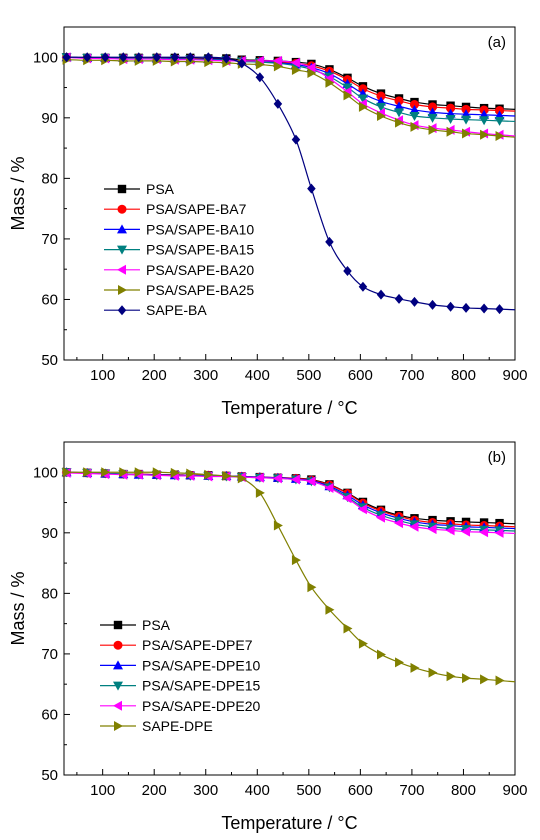 The height and width of the screenshot is (840, 540). What do you see at coordinates (49, 299) in the screenshot?
I see `y-tick-label-a: 60` at bounding box center [49, 299].